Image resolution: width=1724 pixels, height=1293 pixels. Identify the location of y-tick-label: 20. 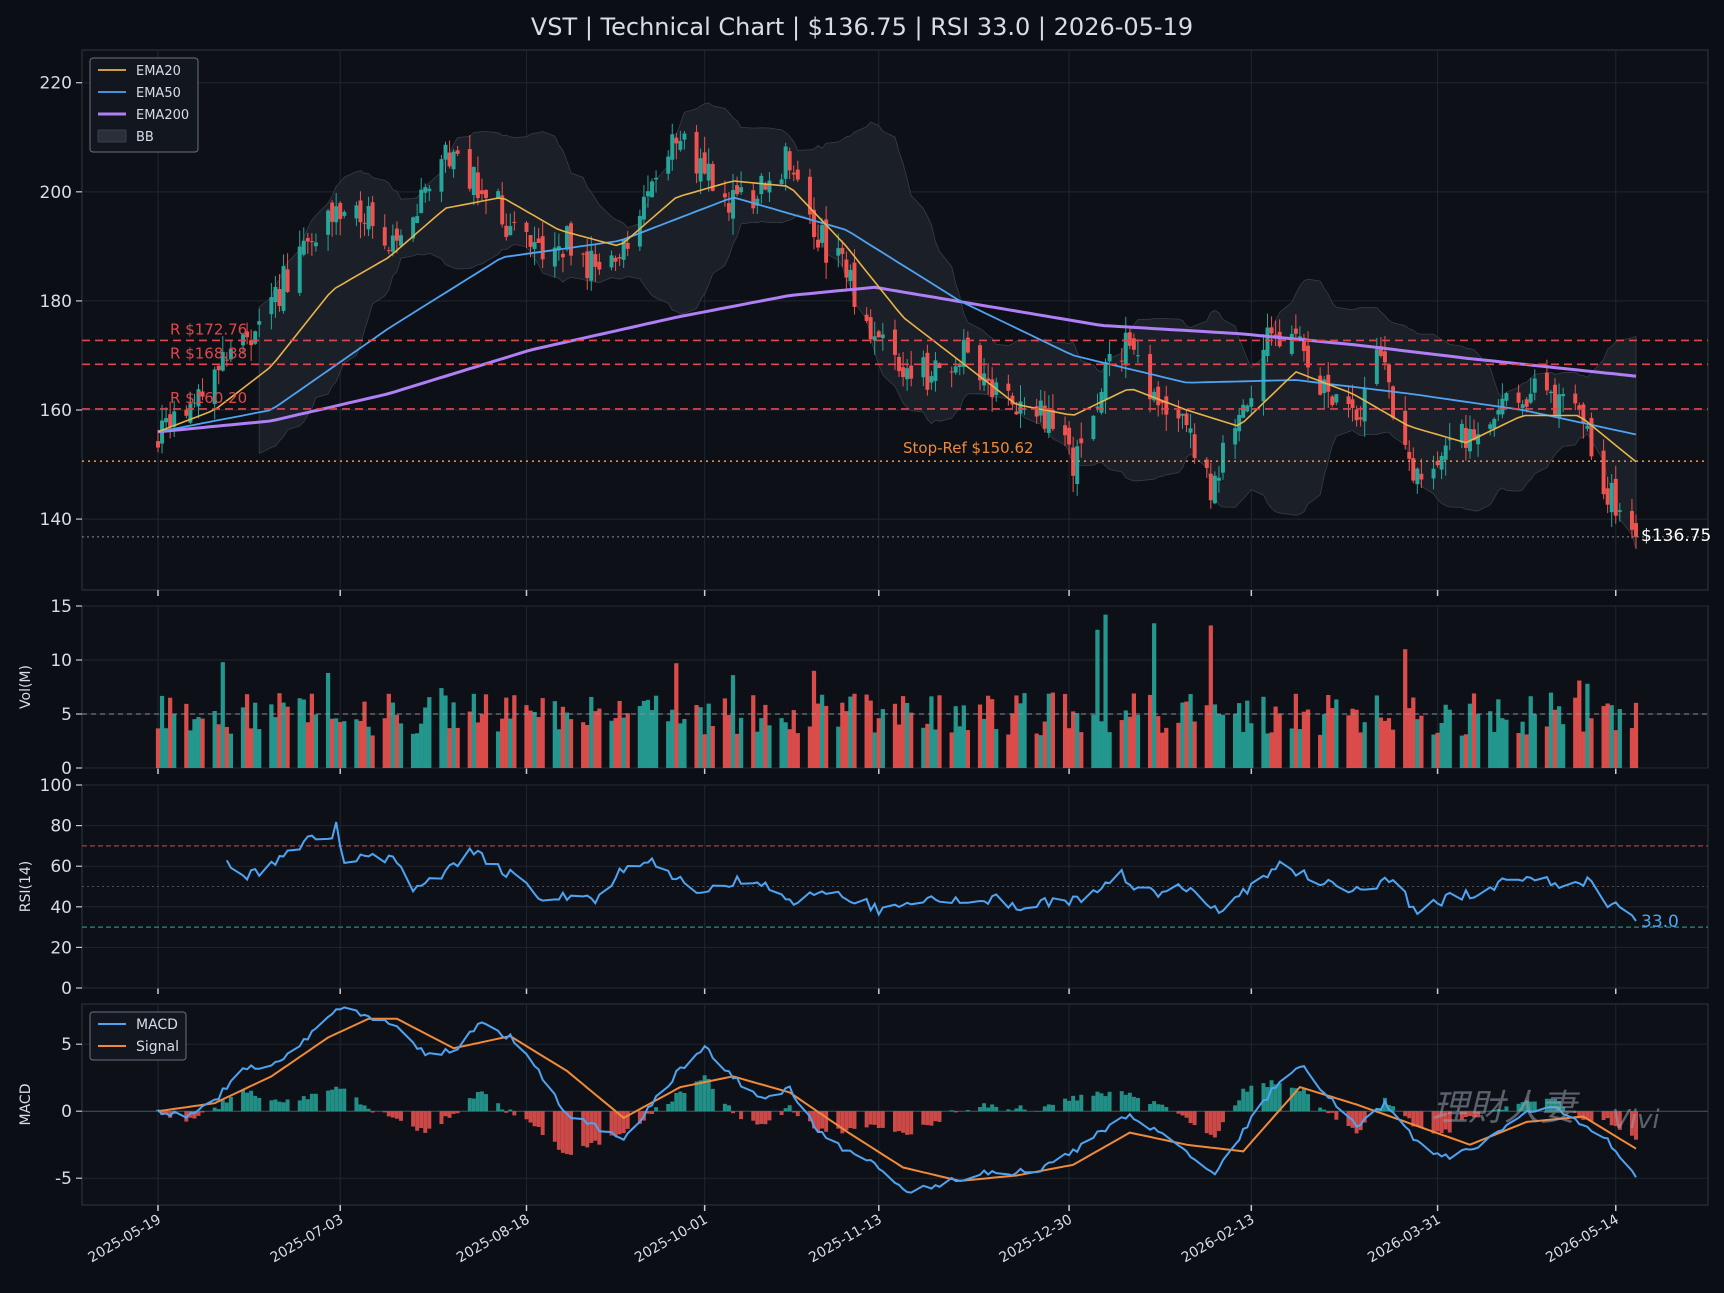
(61, 948).